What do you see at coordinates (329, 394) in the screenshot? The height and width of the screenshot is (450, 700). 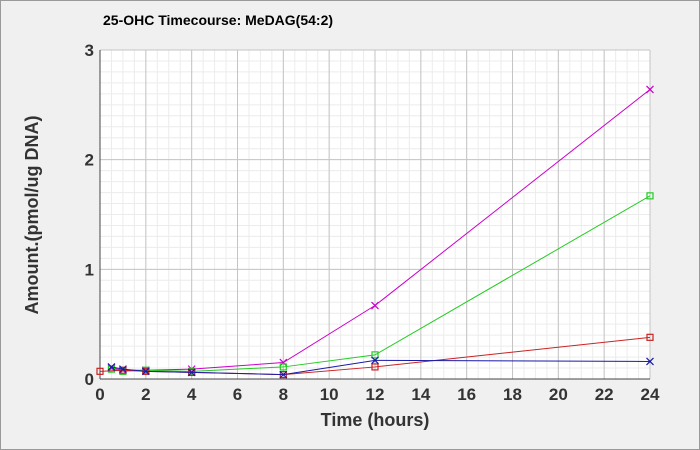 I see `x-tick-label: 10` at bounding box center [329, 394].